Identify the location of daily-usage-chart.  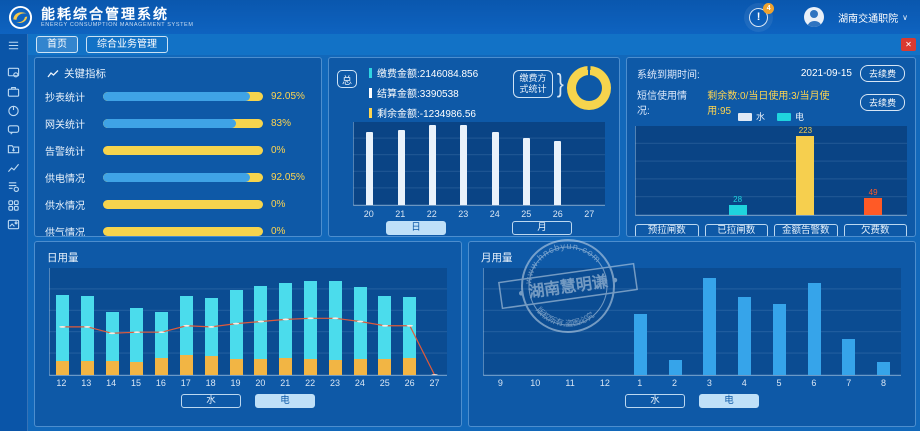
(248, 322).